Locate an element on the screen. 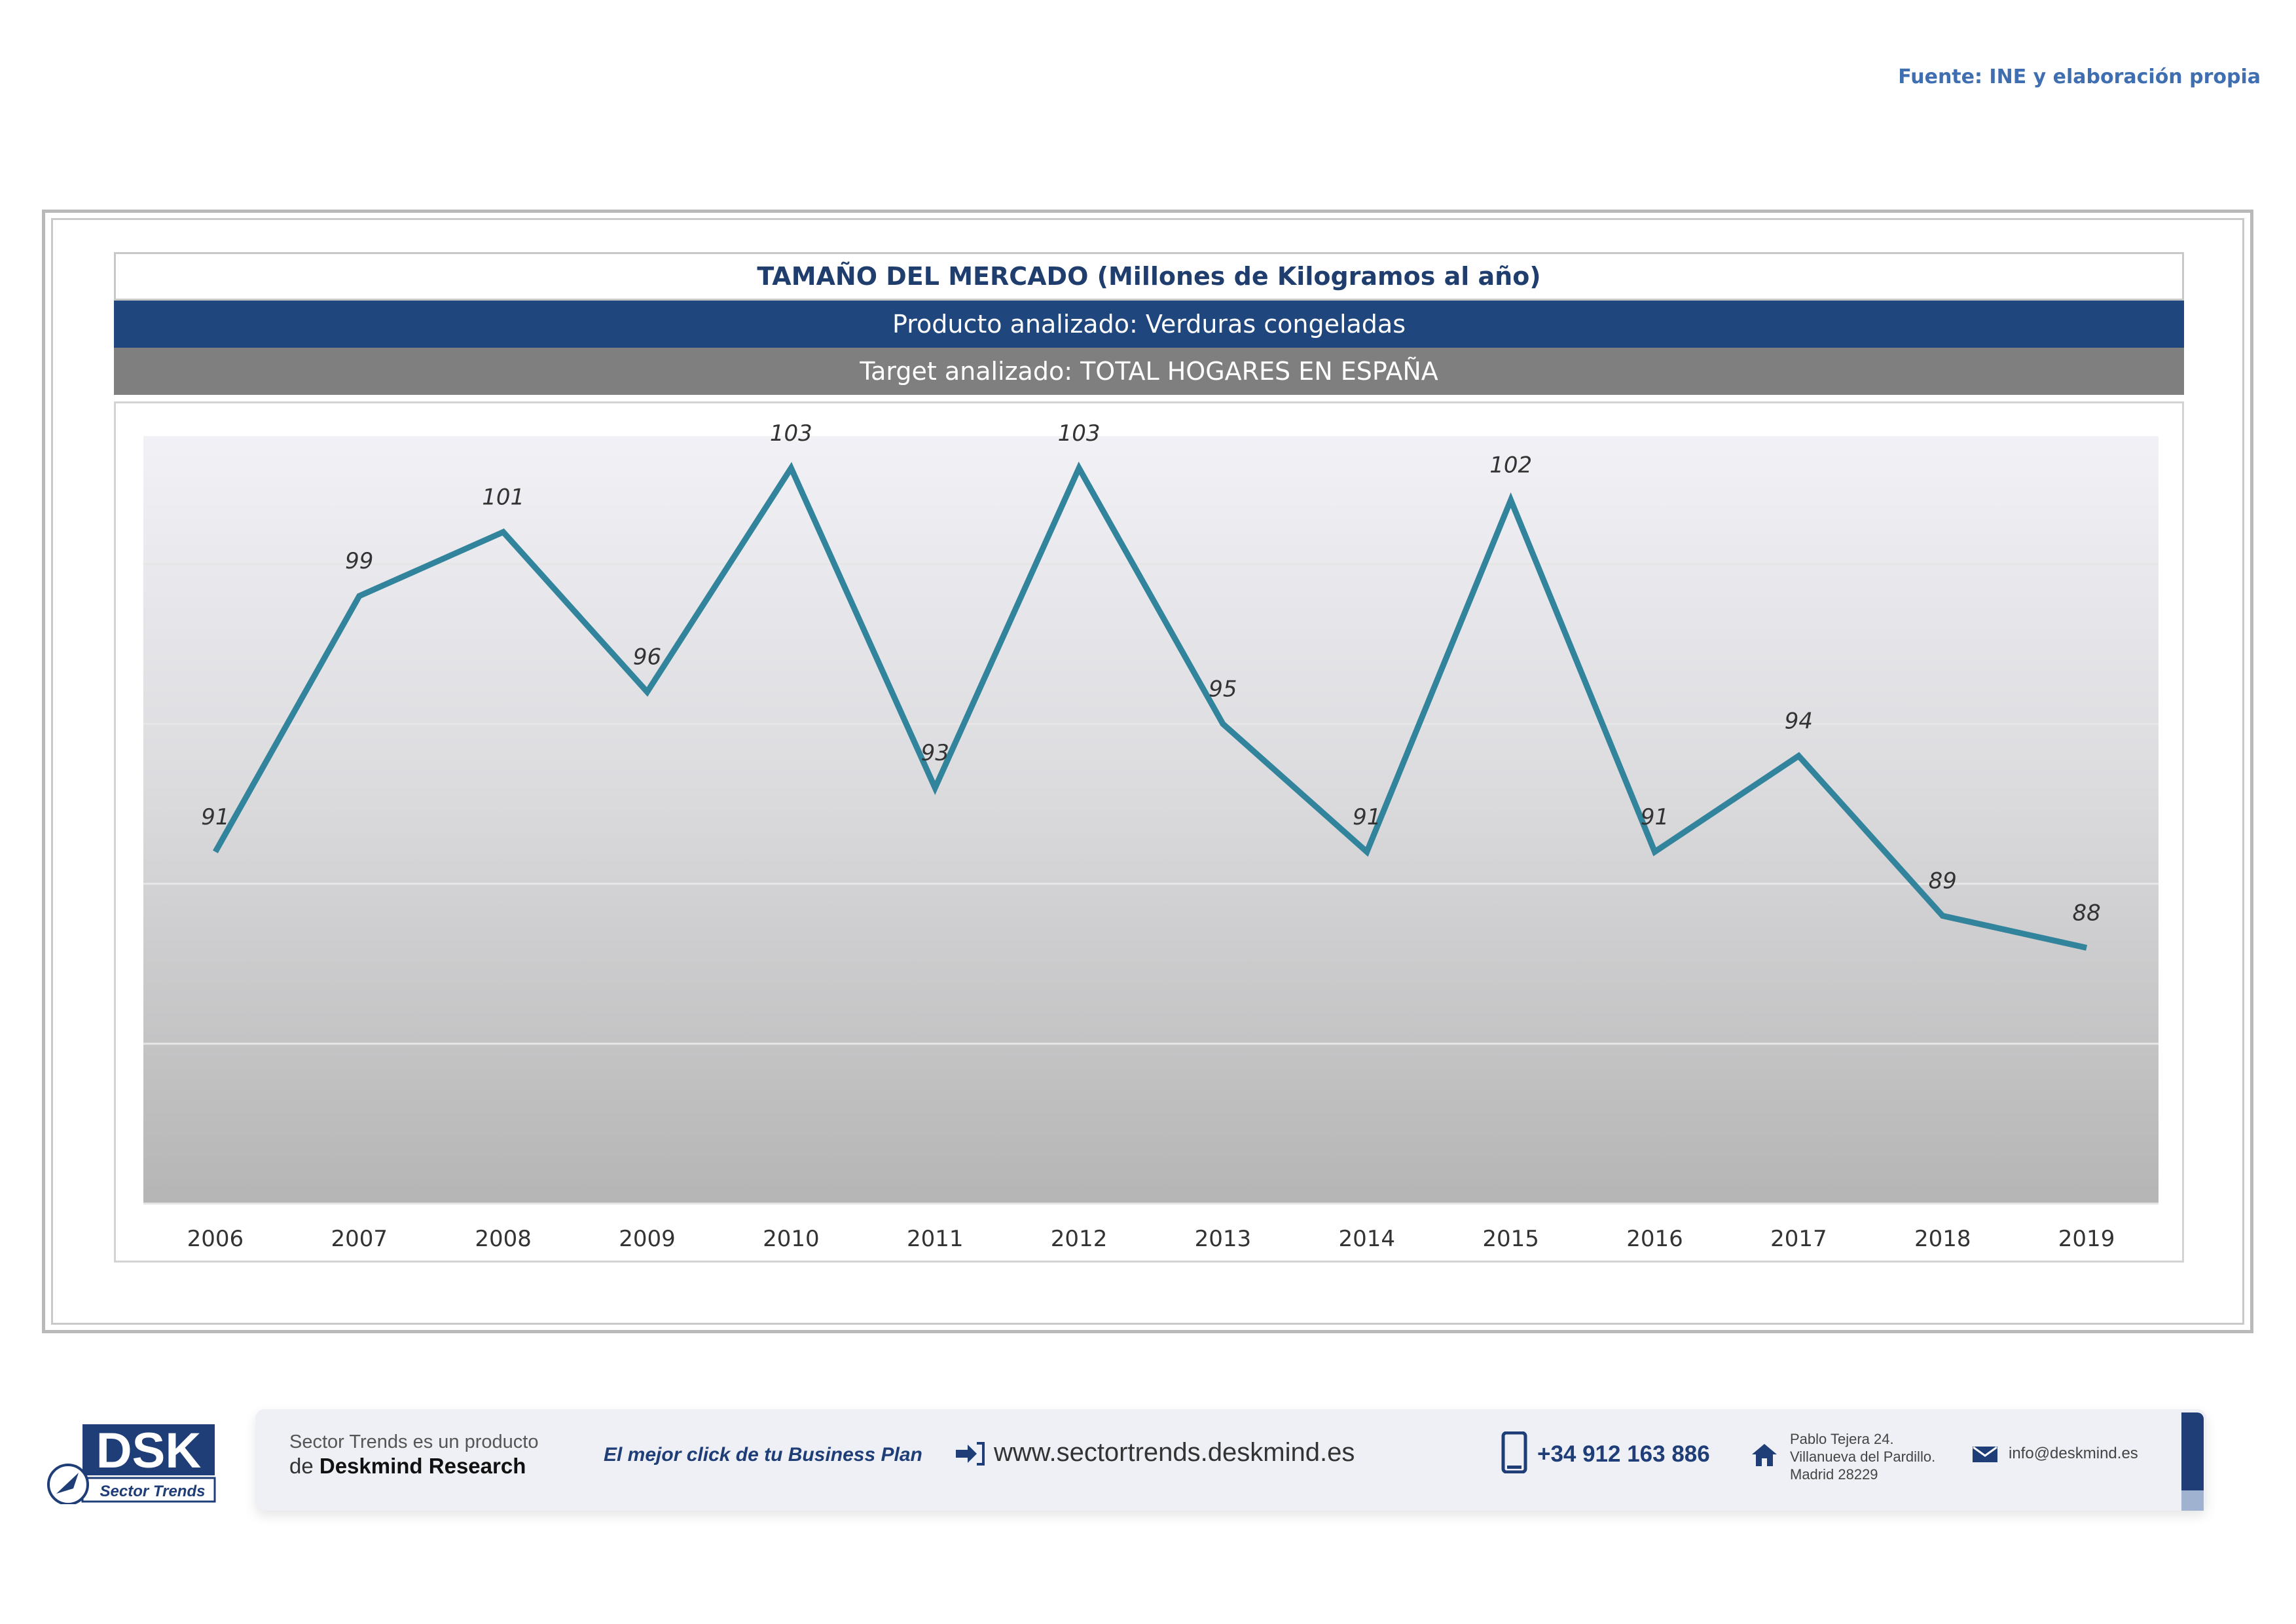 This screenshot has width=2296, height=1624. x-tick-label: 2006 is located at coordinates (215, 1239).